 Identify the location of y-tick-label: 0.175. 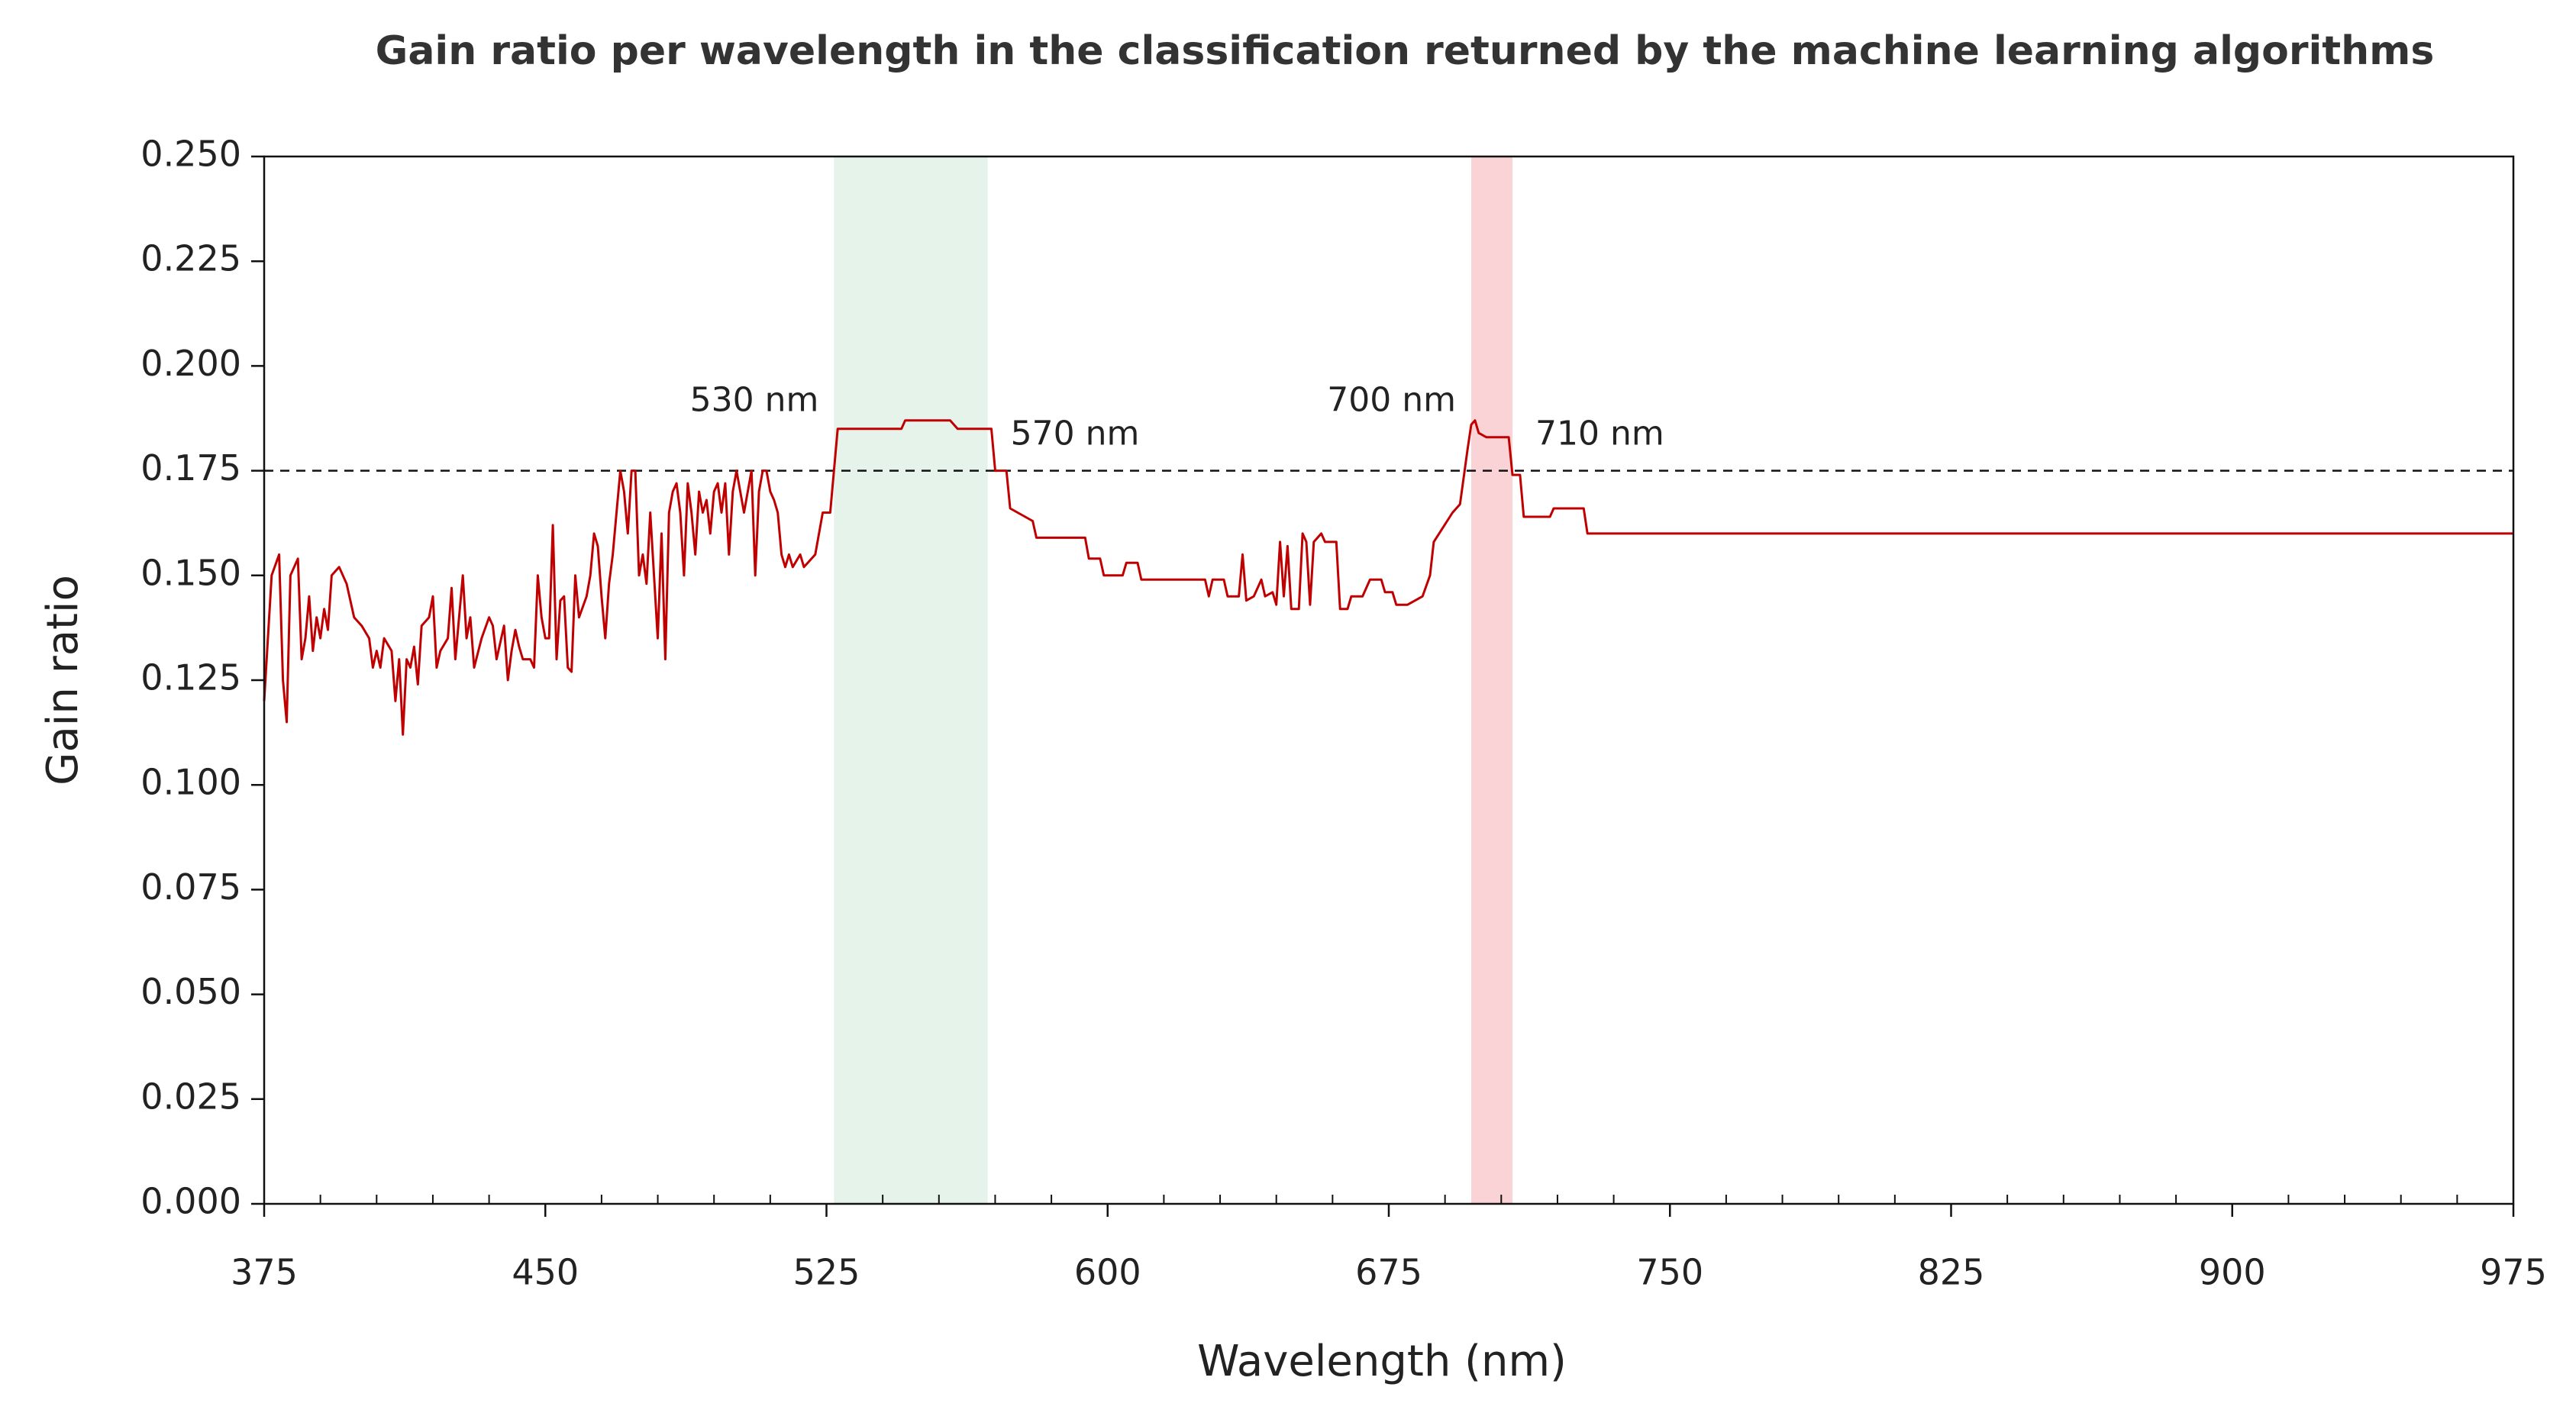
(190, 468).